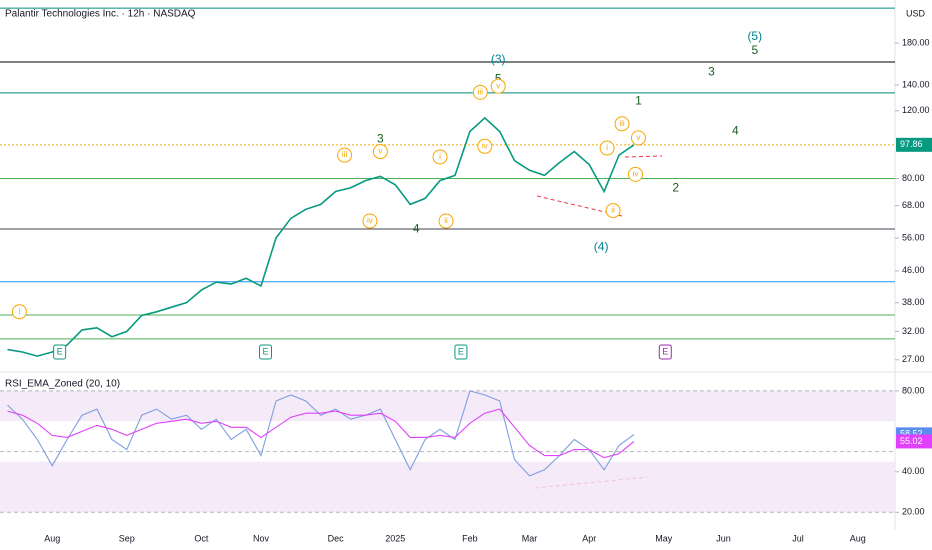 This screenshot has height=550, width=932. What do you see at coordinates (754, 36) in the screenshot?
I see `wave-label: (5)` at bounding box center [754, 36].